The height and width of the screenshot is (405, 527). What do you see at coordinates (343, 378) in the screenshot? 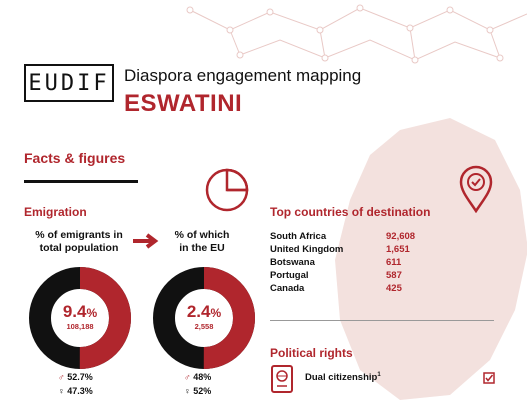
I see `dual-citizenship-label: Dual citizenship1` at bounding box center [343, 378].